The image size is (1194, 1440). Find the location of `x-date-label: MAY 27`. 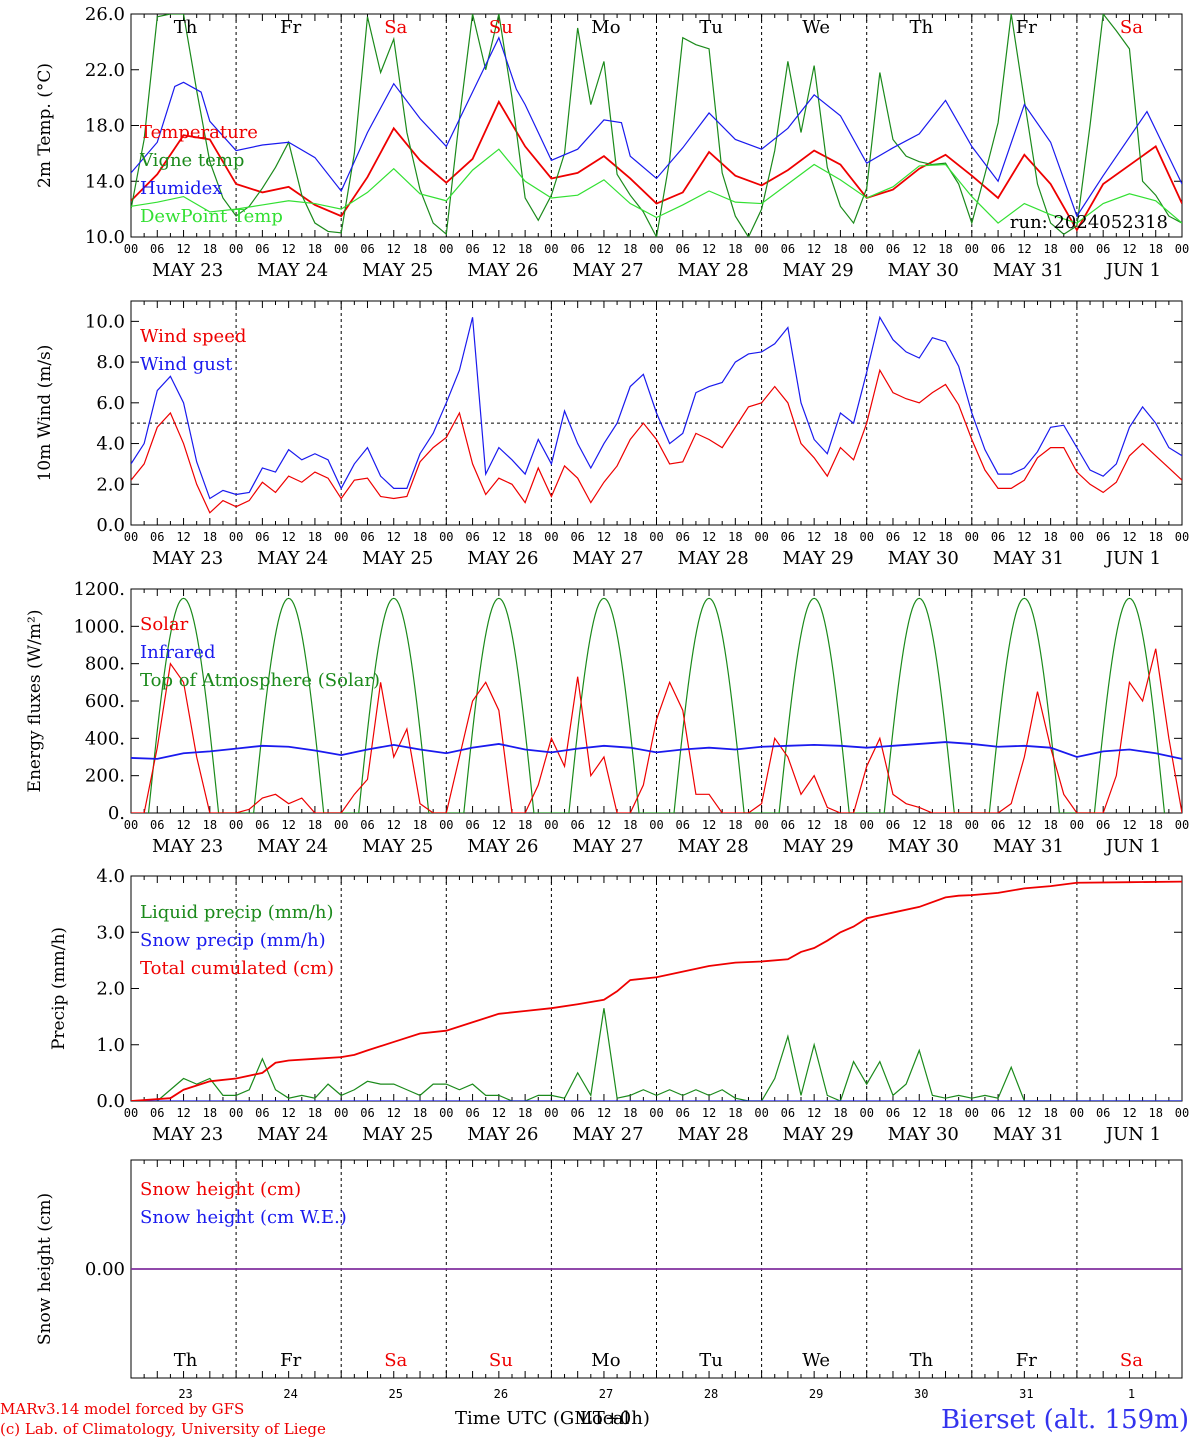

x-date-label: MAY 27 is located at coordinates (607, 558).